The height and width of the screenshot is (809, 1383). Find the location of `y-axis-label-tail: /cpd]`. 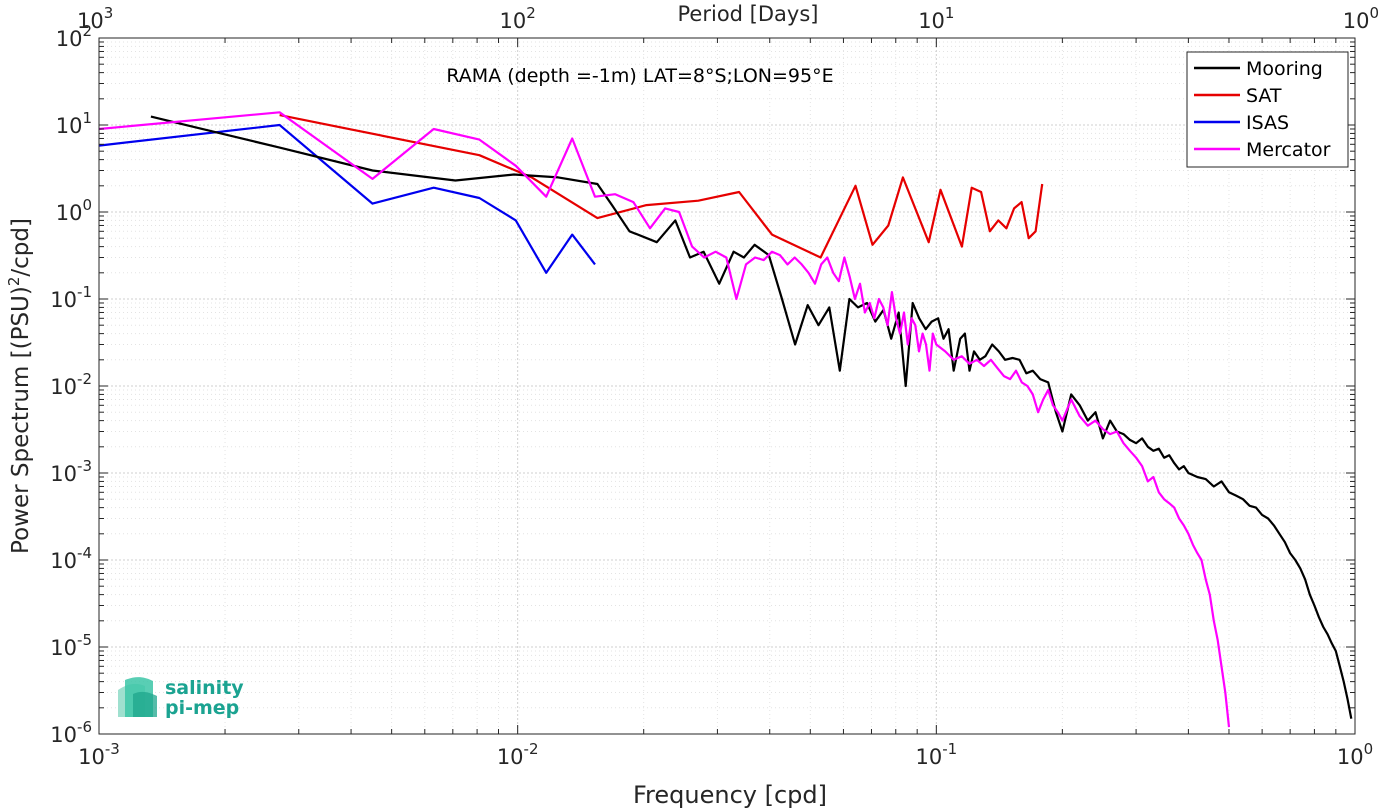

y-axis-label-tail: /cpd] is located at coordinates (21, 247).